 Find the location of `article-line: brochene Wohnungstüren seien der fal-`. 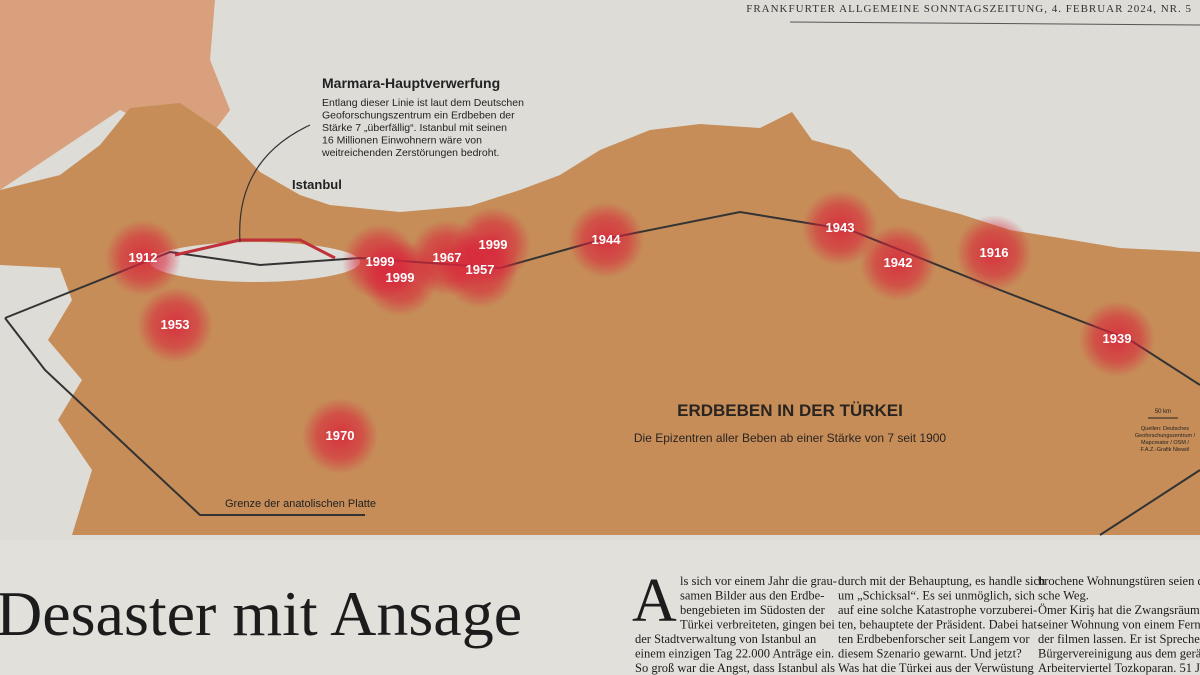

article-line: brochene Wohnungstüren seien der fal- is located at coordinates (1119, 581).